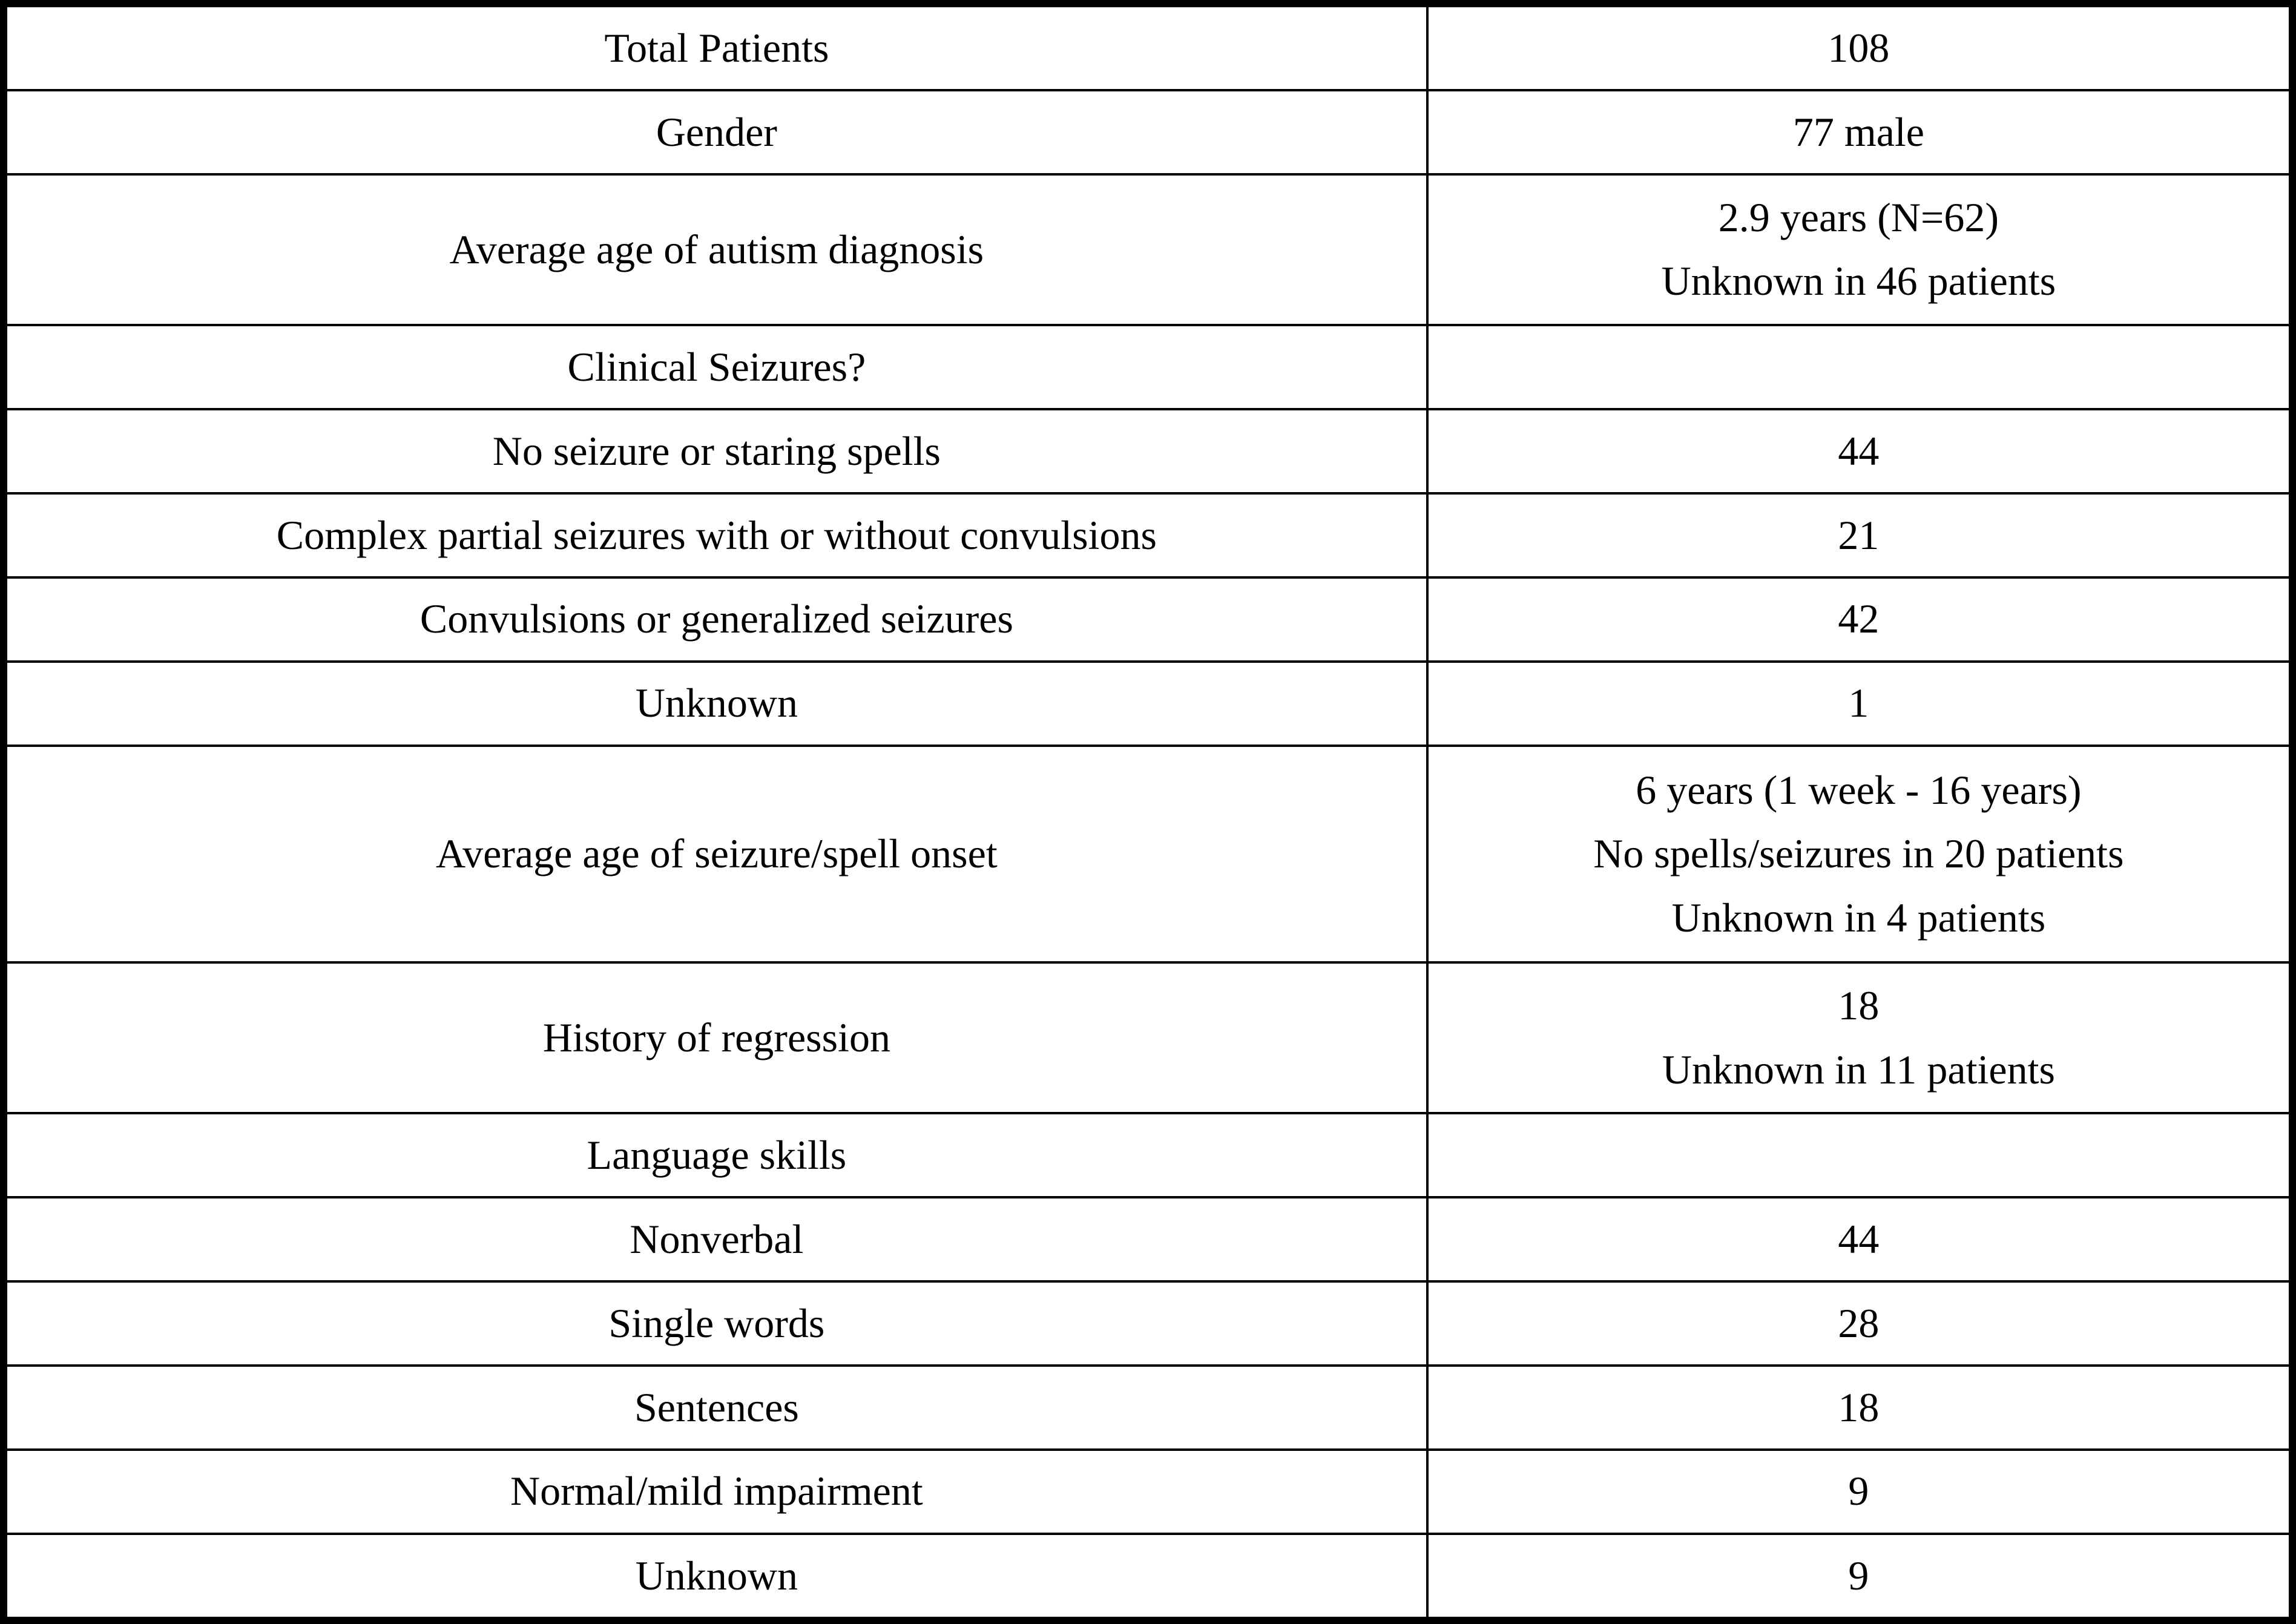 The width and height of the screenshot is (2296, 1624). Describe the element at coordinates (716, 366) in the screenshot. I see `row-label-cell: Clinical Seizures?` at that location.